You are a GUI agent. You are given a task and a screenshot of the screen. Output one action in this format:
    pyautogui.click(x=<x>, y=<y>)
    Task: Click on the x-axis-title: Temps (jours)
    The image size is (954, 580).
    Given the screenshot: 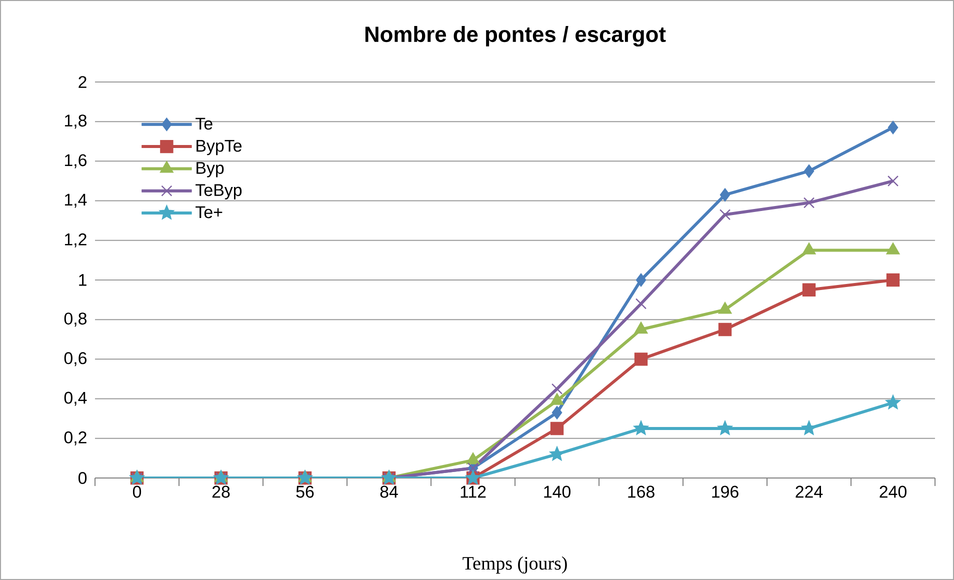 What is the action you would take?
    pyautogui.click(x=514, y=565)
    